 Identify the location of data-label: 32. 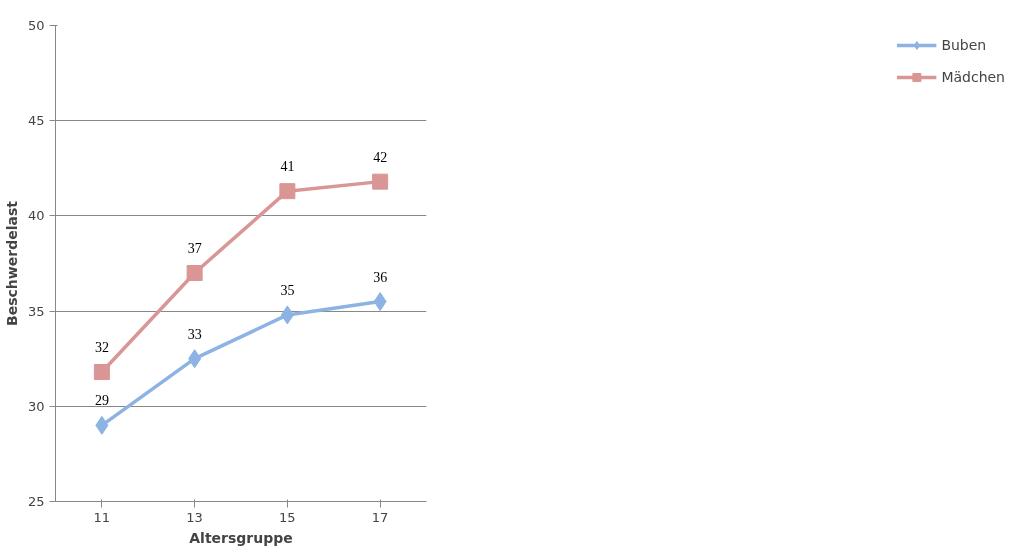
(101, 348).